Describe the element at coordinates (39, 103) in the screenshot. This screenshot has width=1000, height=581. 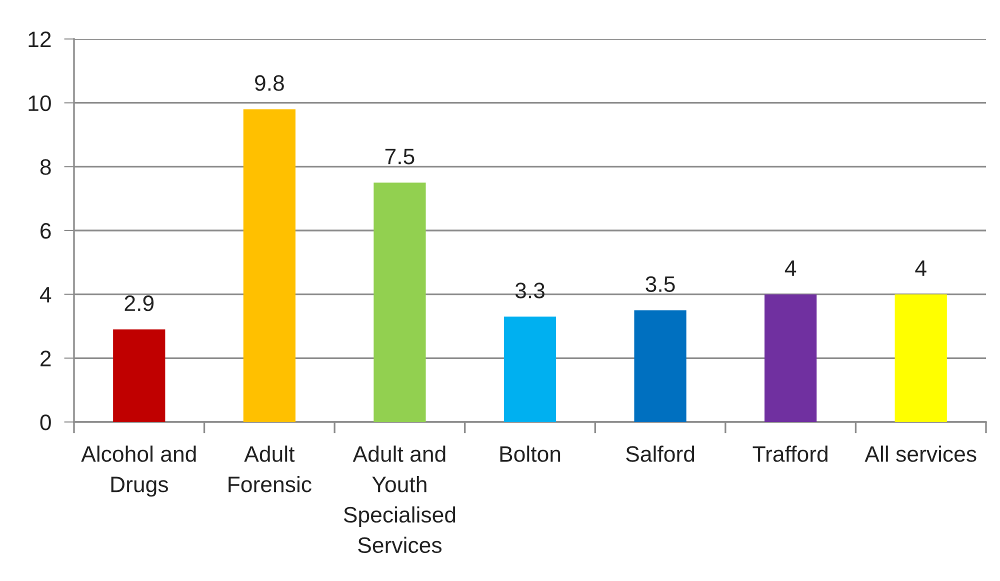
I see `y-tick-label: 10` at that location.